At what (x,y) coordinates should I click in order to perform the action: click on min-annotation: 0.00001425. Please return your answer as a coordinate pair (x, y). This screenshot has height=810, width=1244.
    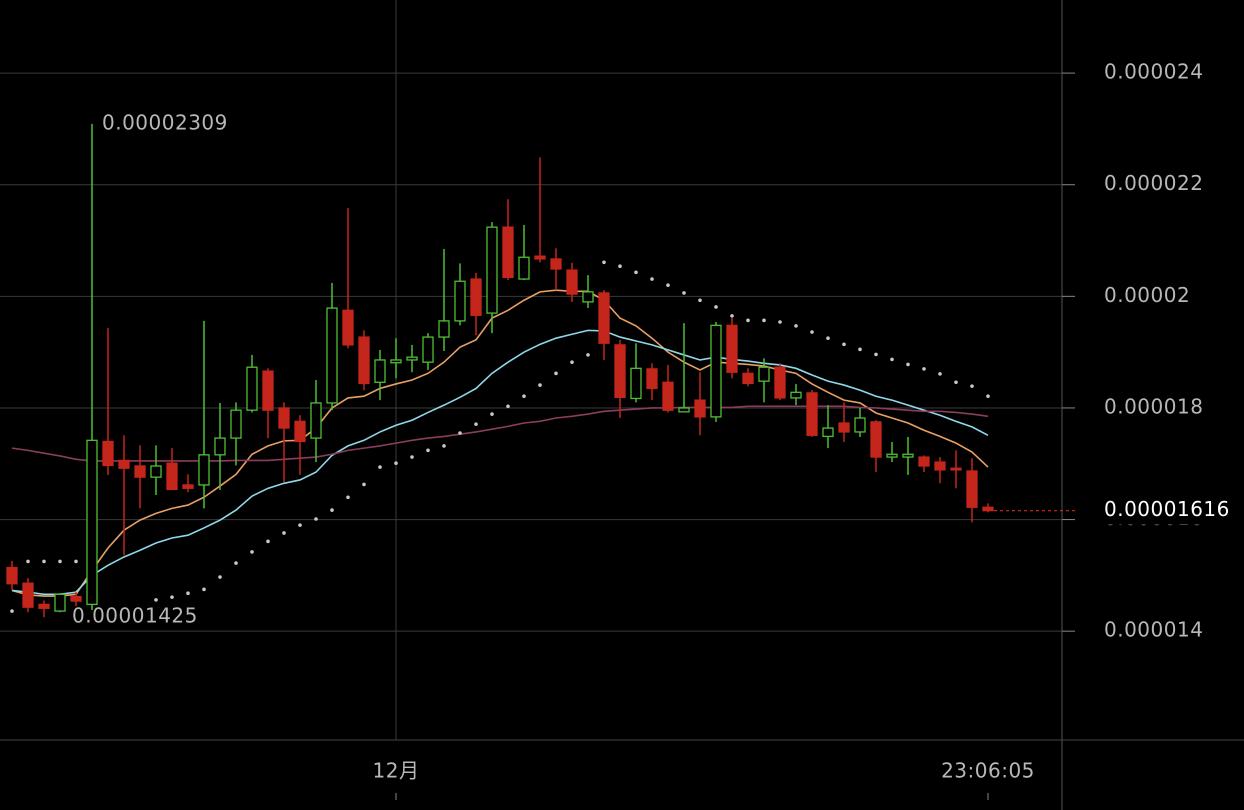
    Looking at the image, I should click on (135, 616).